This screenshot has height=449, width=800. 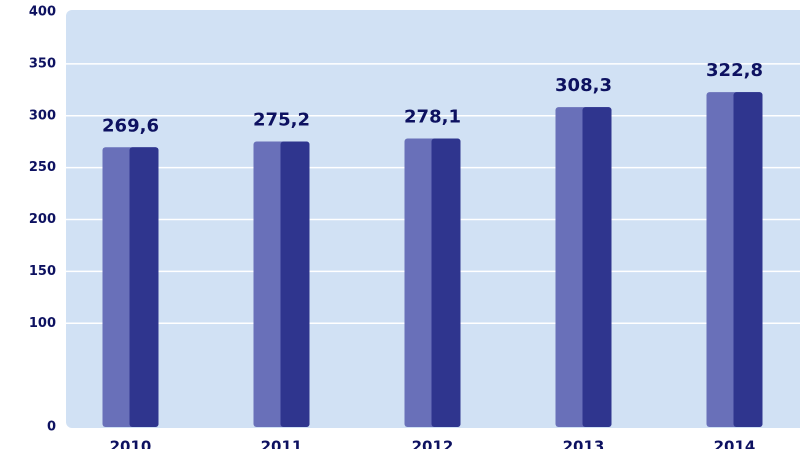 What do you see at coordinates (42, 167) in the screenshot?
I see `y-tick-label: 250` at bounding box center [42, 167].